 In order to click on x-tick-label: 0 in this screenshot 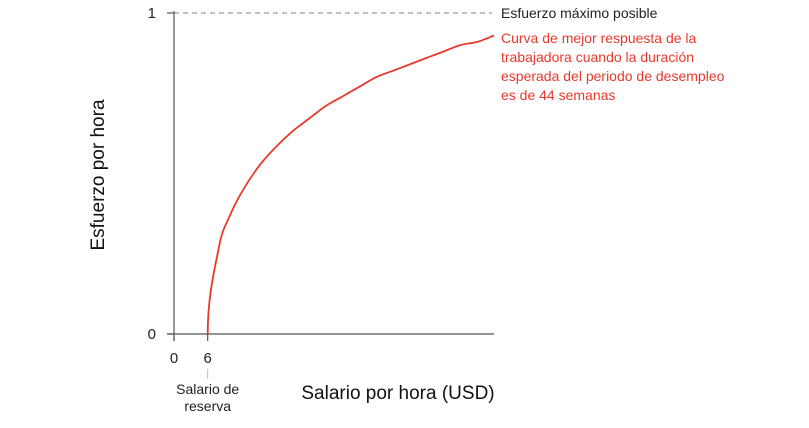, I will do `click(174, 358)`.